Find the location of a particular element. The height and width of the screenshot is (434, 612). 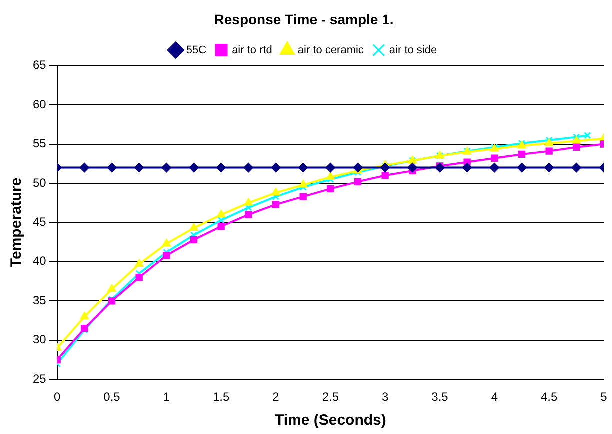

y-tick-label: 30 is located at coordinates (39, 339).